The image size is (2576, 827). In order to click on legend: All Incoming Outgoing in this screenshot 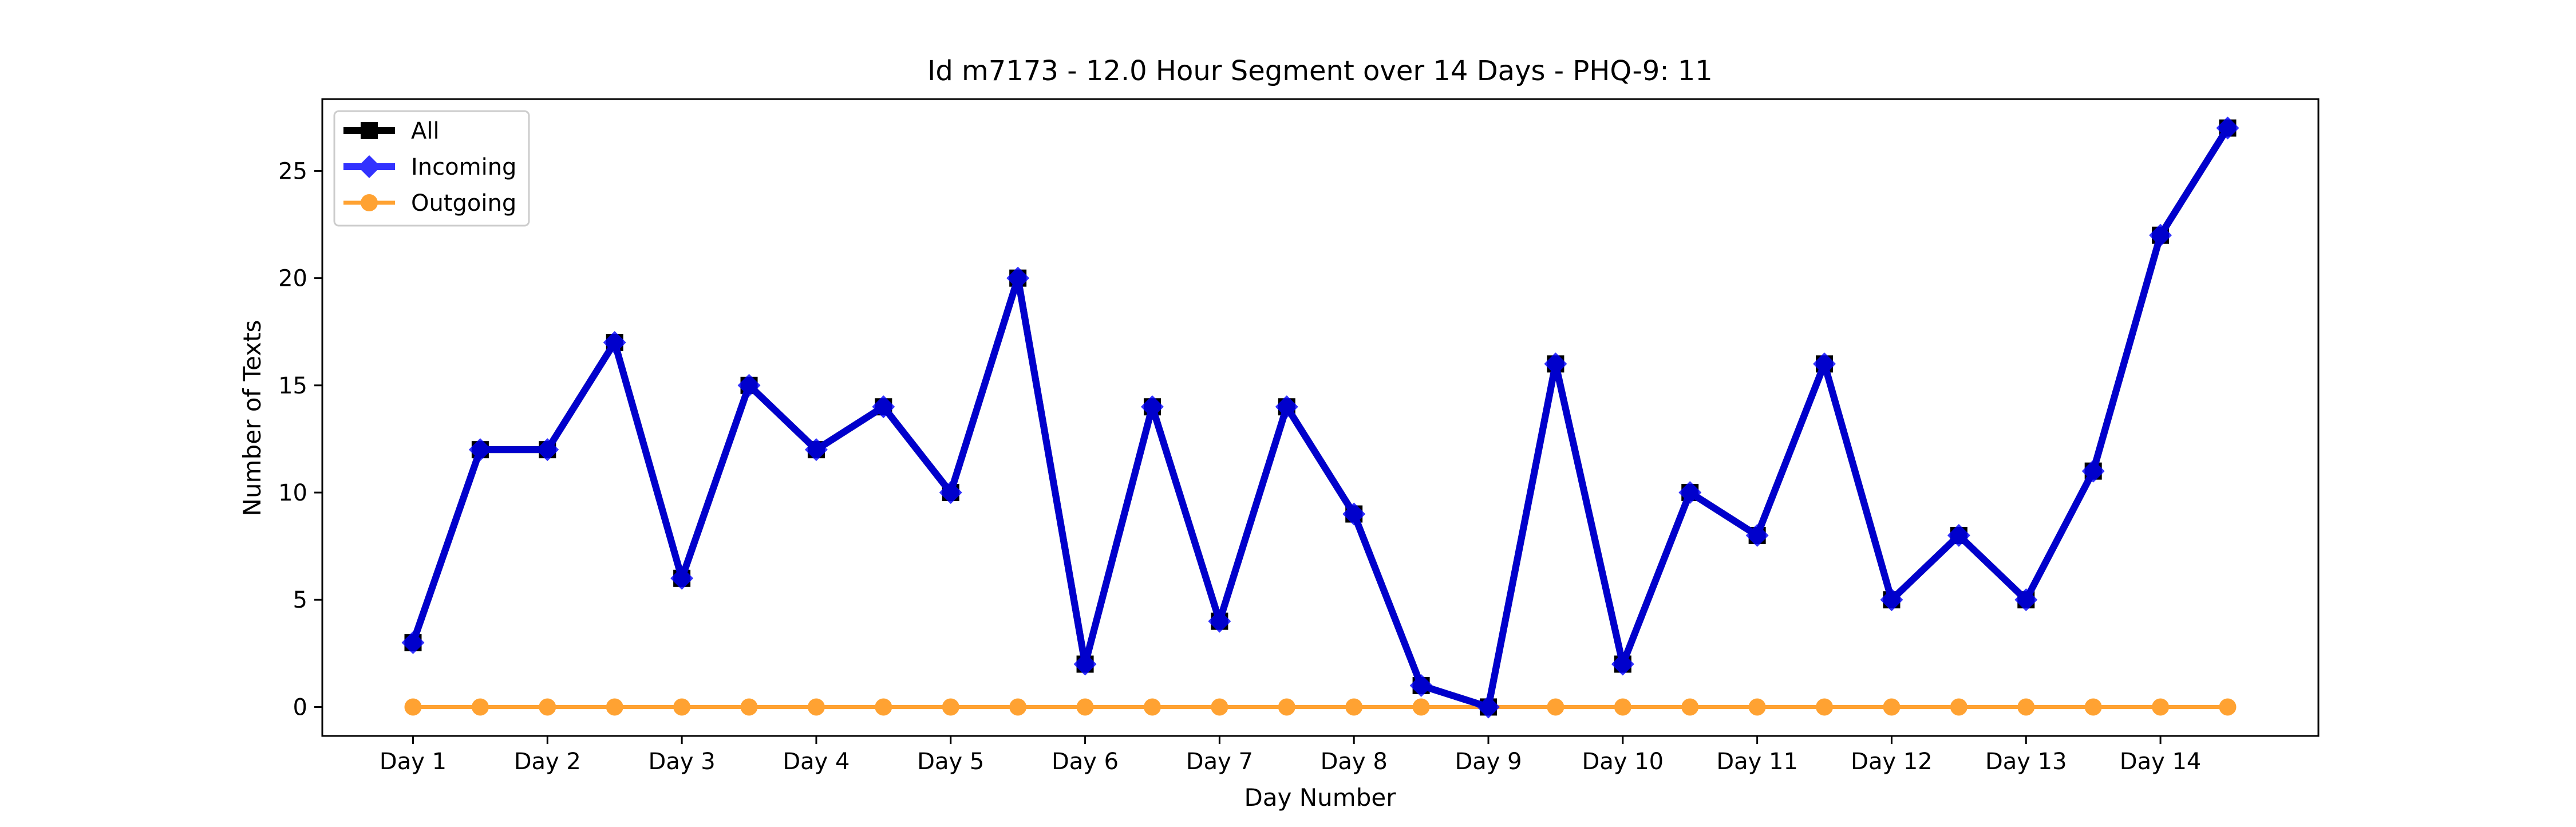, I will do `click(431, 168)`.